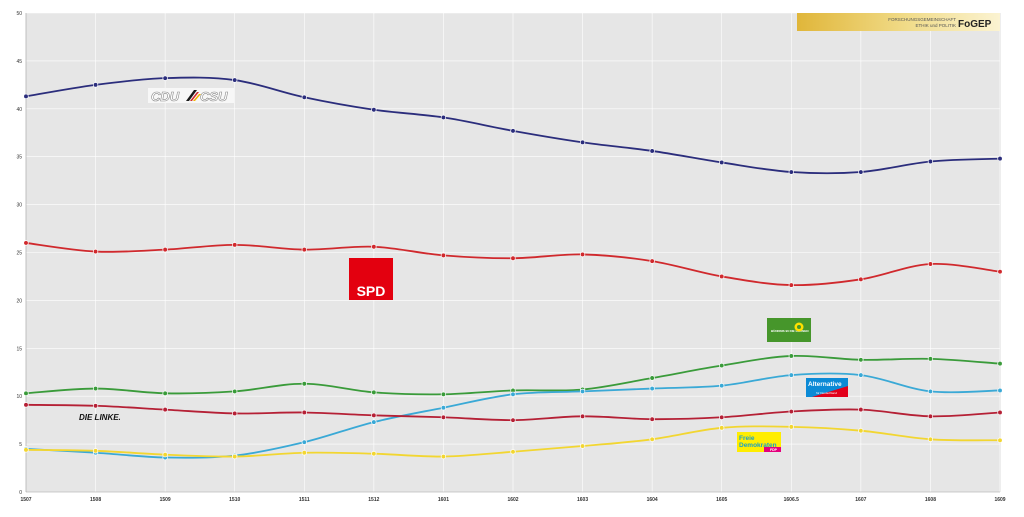  Describe the element at coordinates (197, 97) in the screenshot. I see `cdu-flag-gold-icon` at that location.